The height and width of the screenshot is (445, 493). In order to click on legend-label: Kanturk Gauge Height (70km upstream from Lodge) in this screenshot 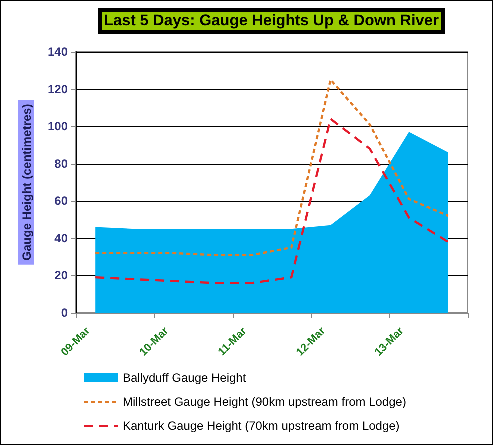, I will do `click(261, 426)`.